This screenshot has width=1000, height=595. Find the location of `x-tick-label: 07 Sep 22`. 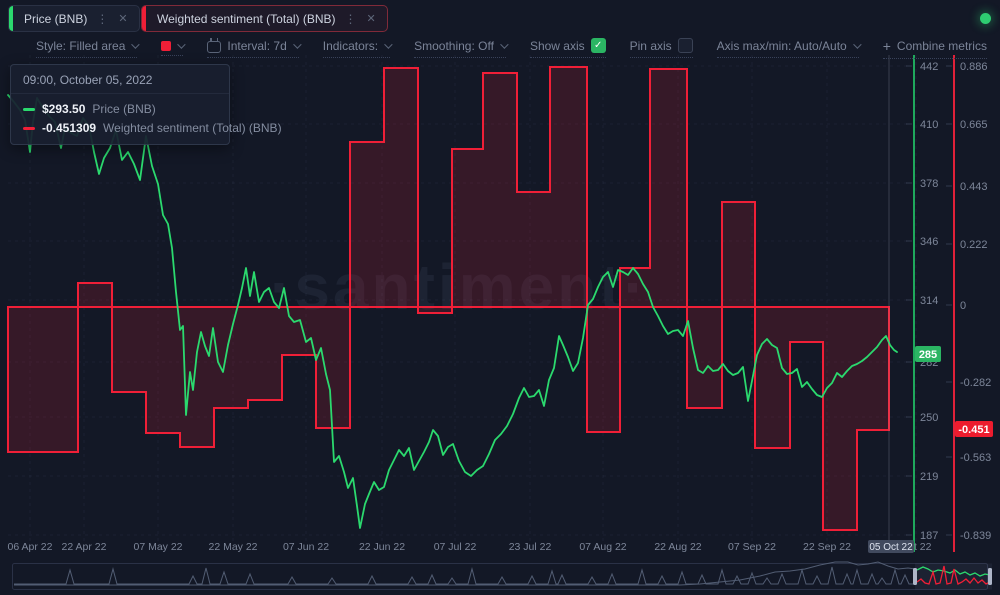

x-tick-label: 07 Sep 22 is located at coordinates (752, 547).